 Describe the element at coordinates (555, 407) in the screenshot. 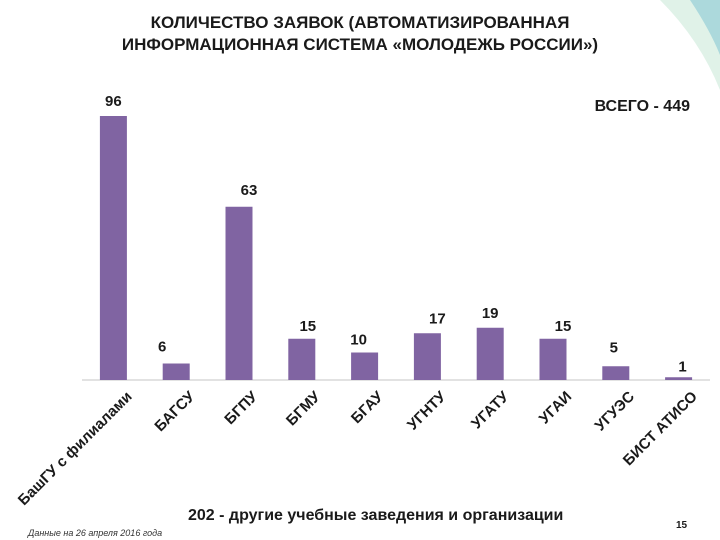

I see `tick-label-8: УГАИ` at that location.